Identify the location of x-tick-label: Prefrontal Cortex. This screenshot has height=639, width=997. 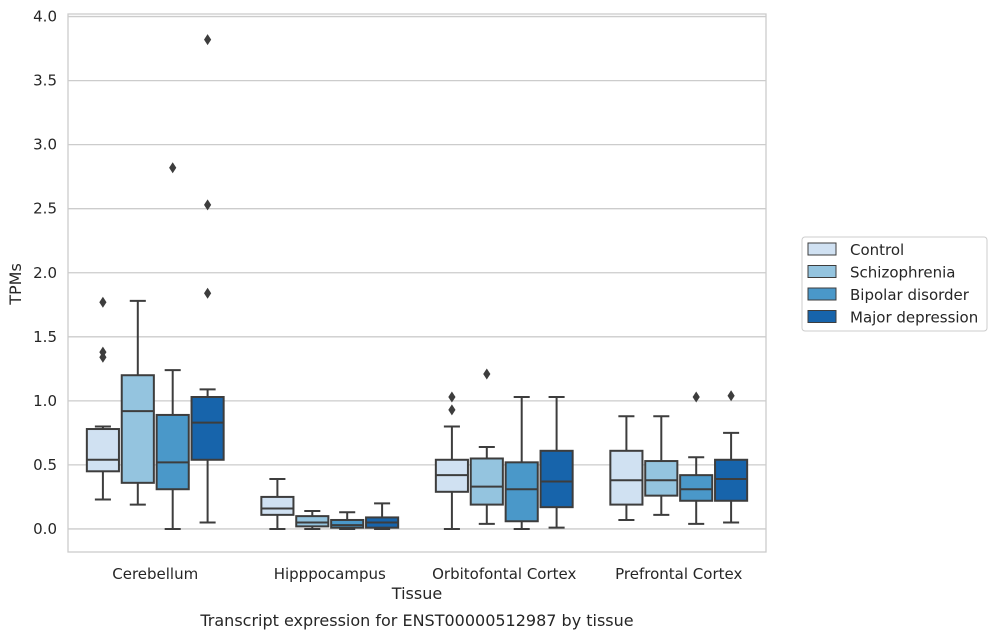
(678, 574).